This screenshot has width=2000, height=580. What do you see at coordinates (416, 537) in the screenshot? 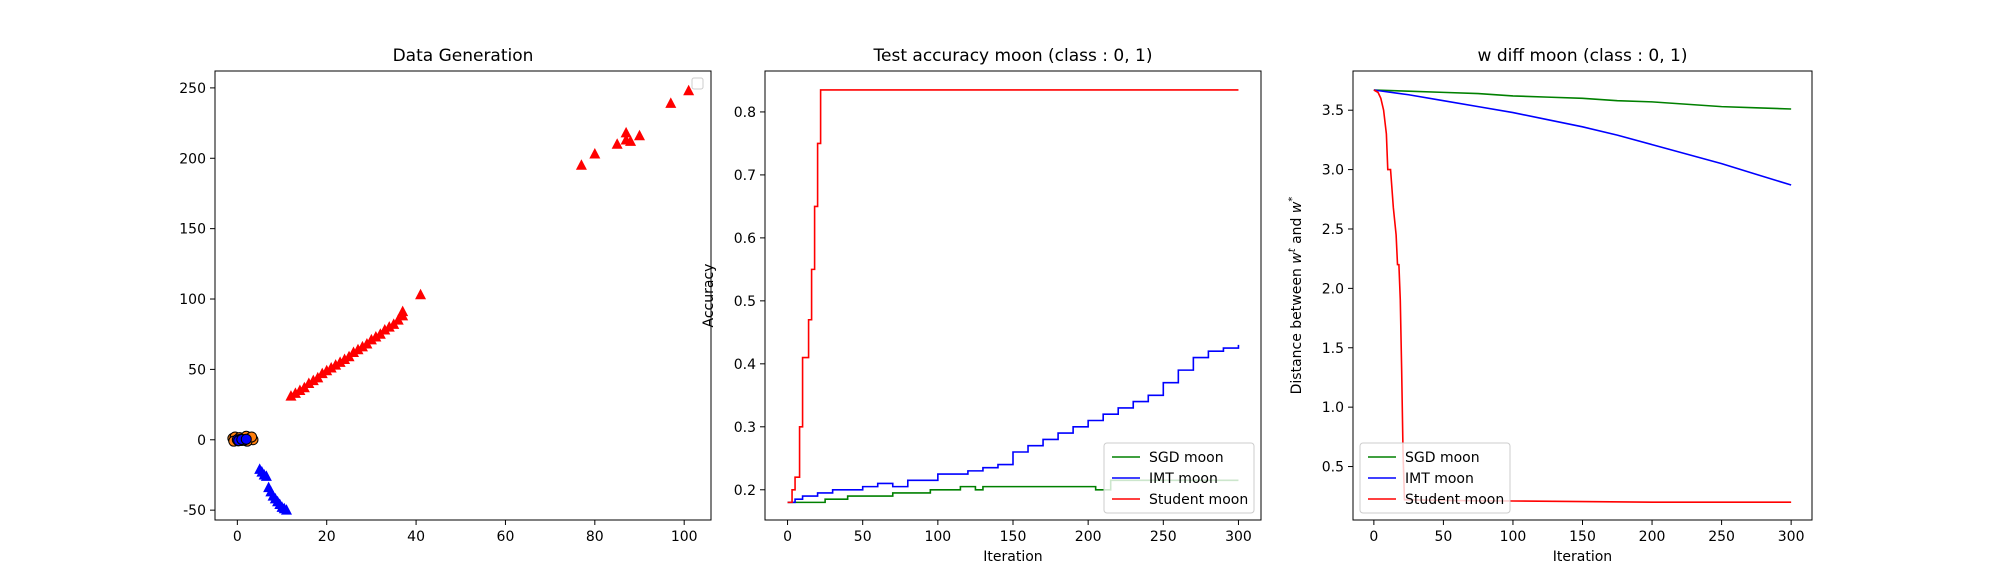
I see `x-tick-label: 40` at bounding box center [416, 537].